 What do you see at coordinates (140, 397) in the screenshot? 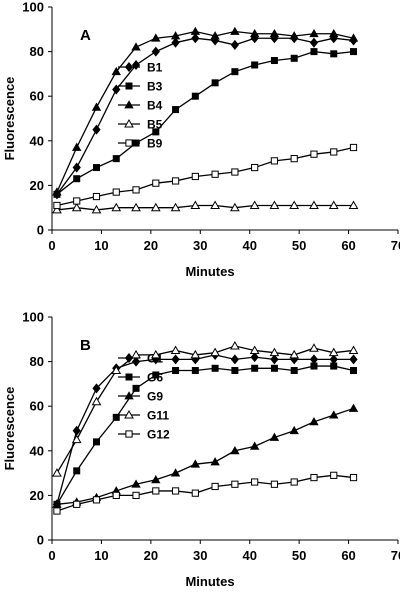
I see `legend-entry: G9` at bounding box center [140, 397].